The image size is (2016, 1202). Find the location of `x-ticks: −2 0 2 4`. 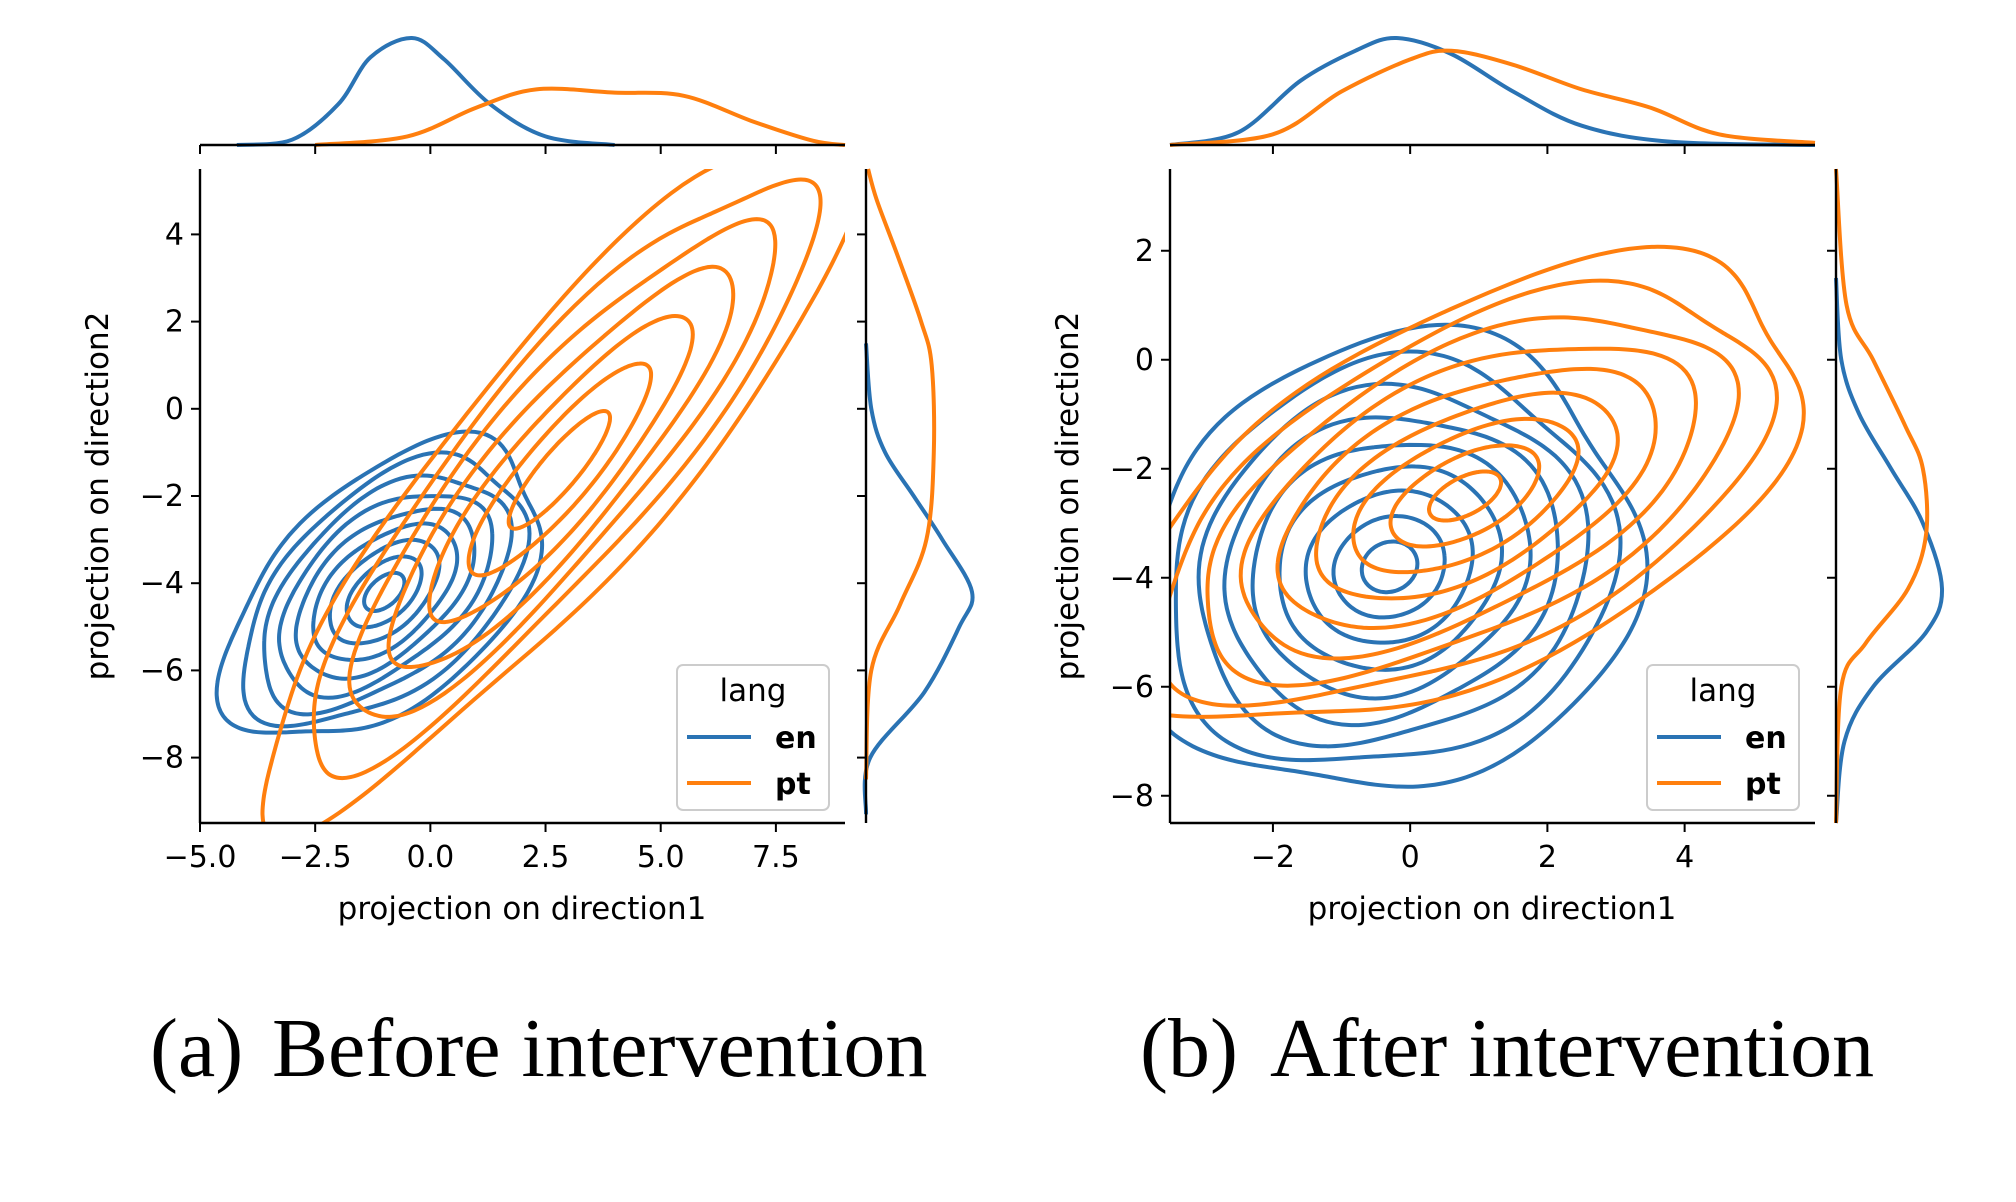

x-ticks: −2 0 2 4 is located at coordinates (1472, 510).